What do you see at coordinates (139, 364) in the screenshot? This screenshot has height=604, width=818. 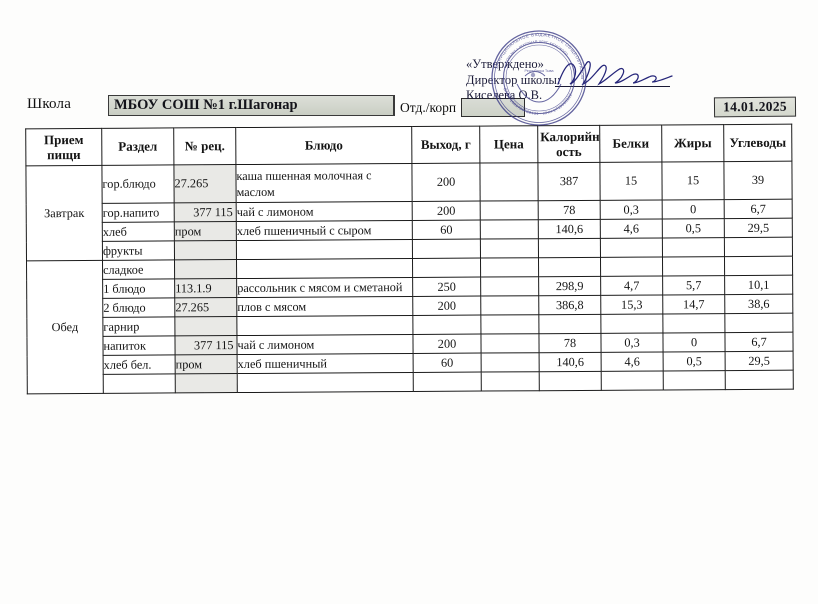 I see `row-section: хлеб бел.` at bounding box center [139, 364].